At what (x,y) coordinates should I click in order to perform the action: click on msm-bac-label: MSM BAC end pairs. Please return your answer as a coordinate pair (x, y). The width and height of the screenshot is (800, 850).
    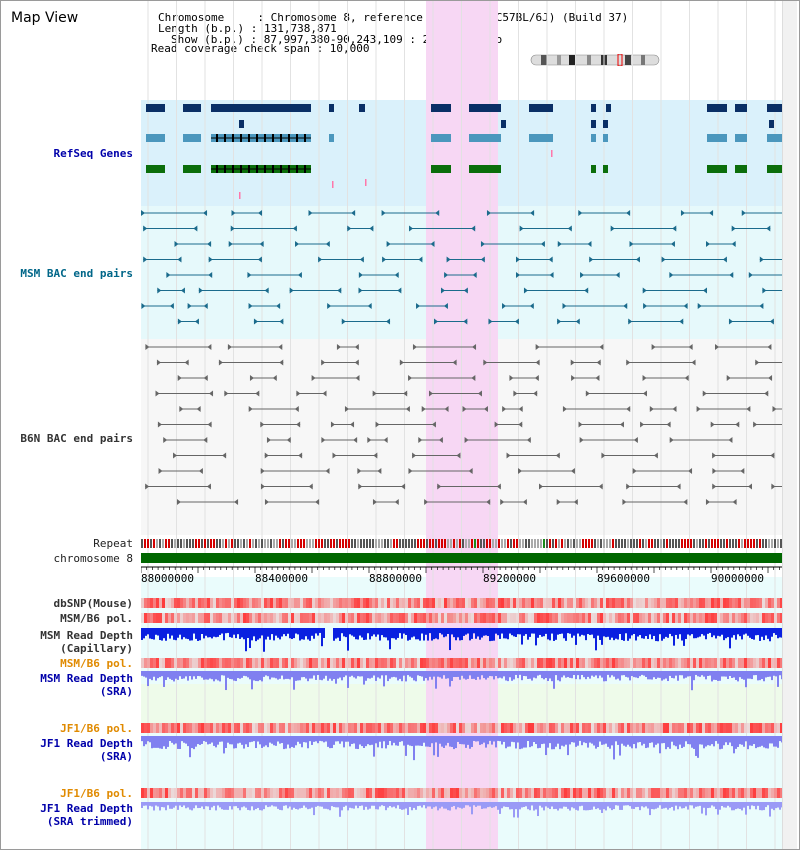
    Looking at the image, I should click on (76, 273).